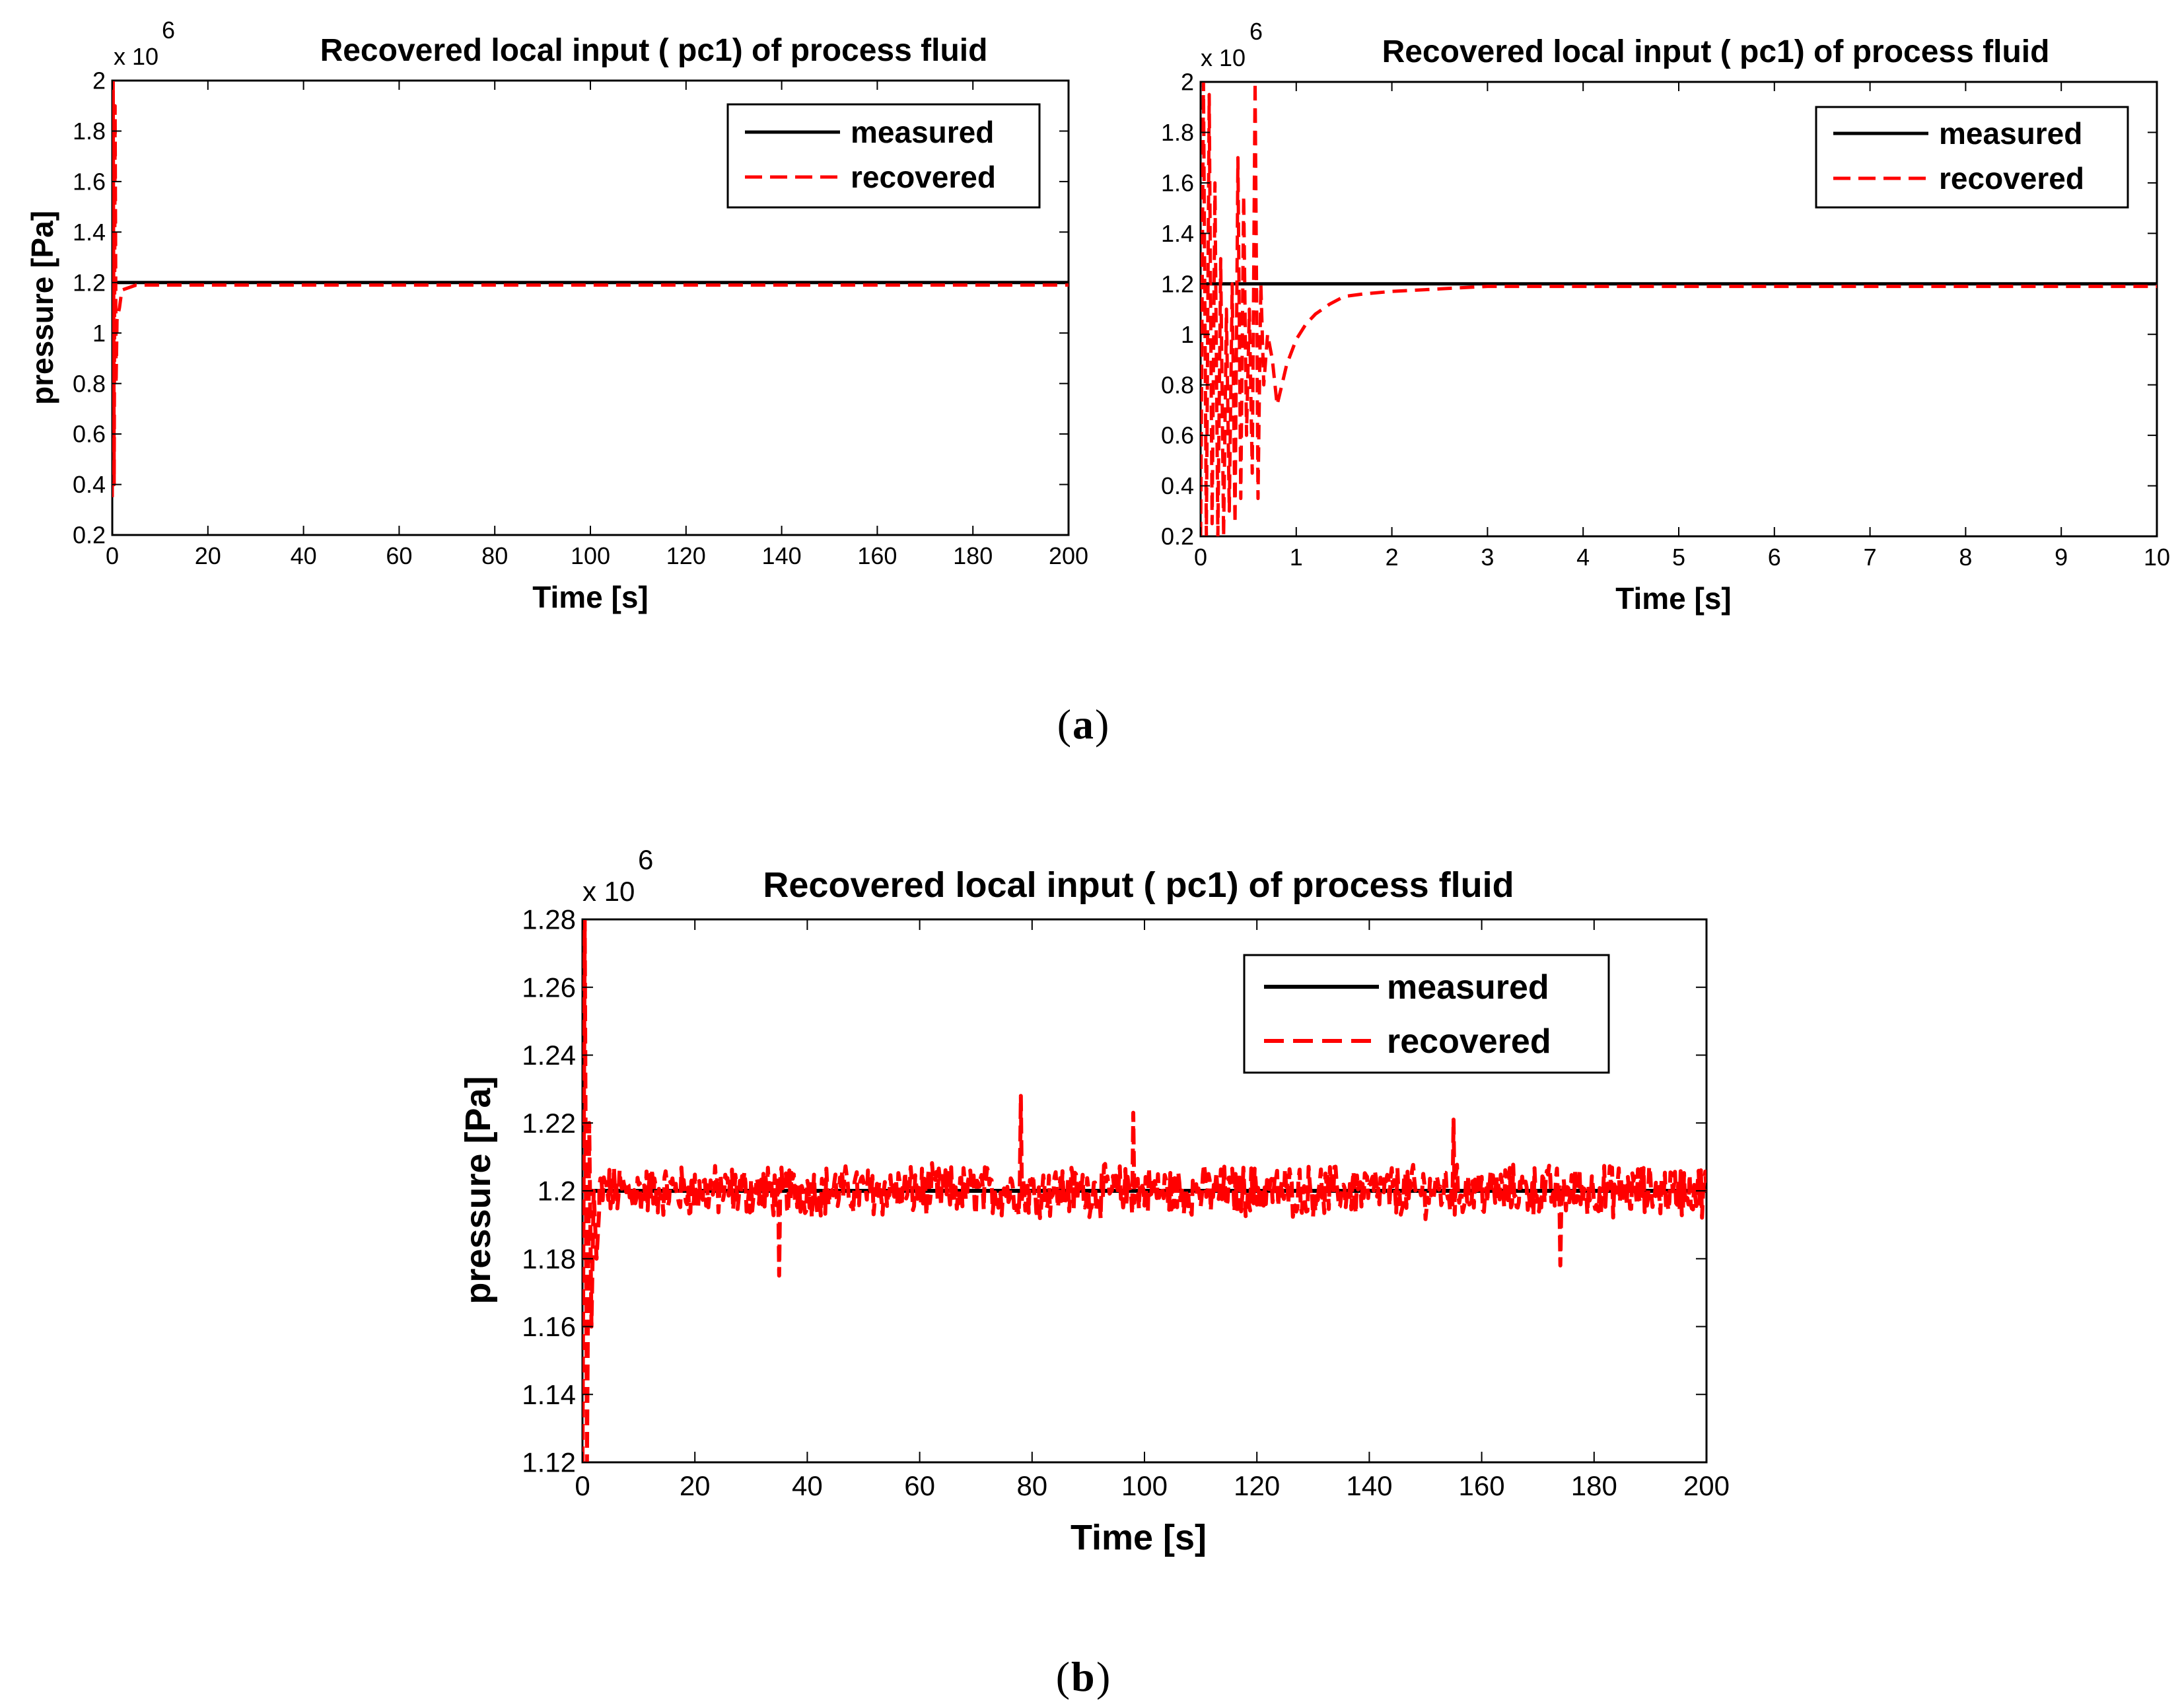  I want to click on caption-b: ( b ), so click(1083, 1677).